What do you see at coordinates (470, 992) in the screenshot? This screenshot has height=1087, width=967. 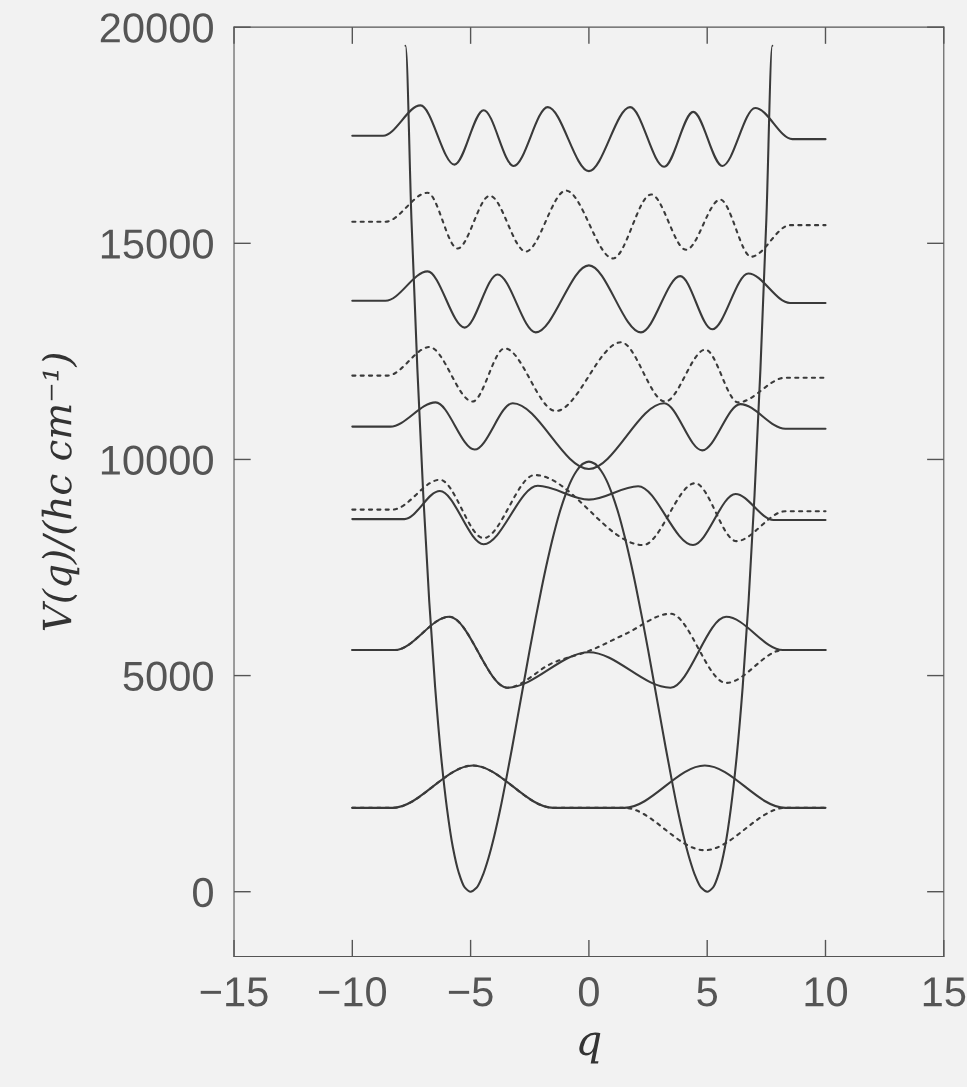 I see `x-tick-label: −5` at bounding box center [470, 992].